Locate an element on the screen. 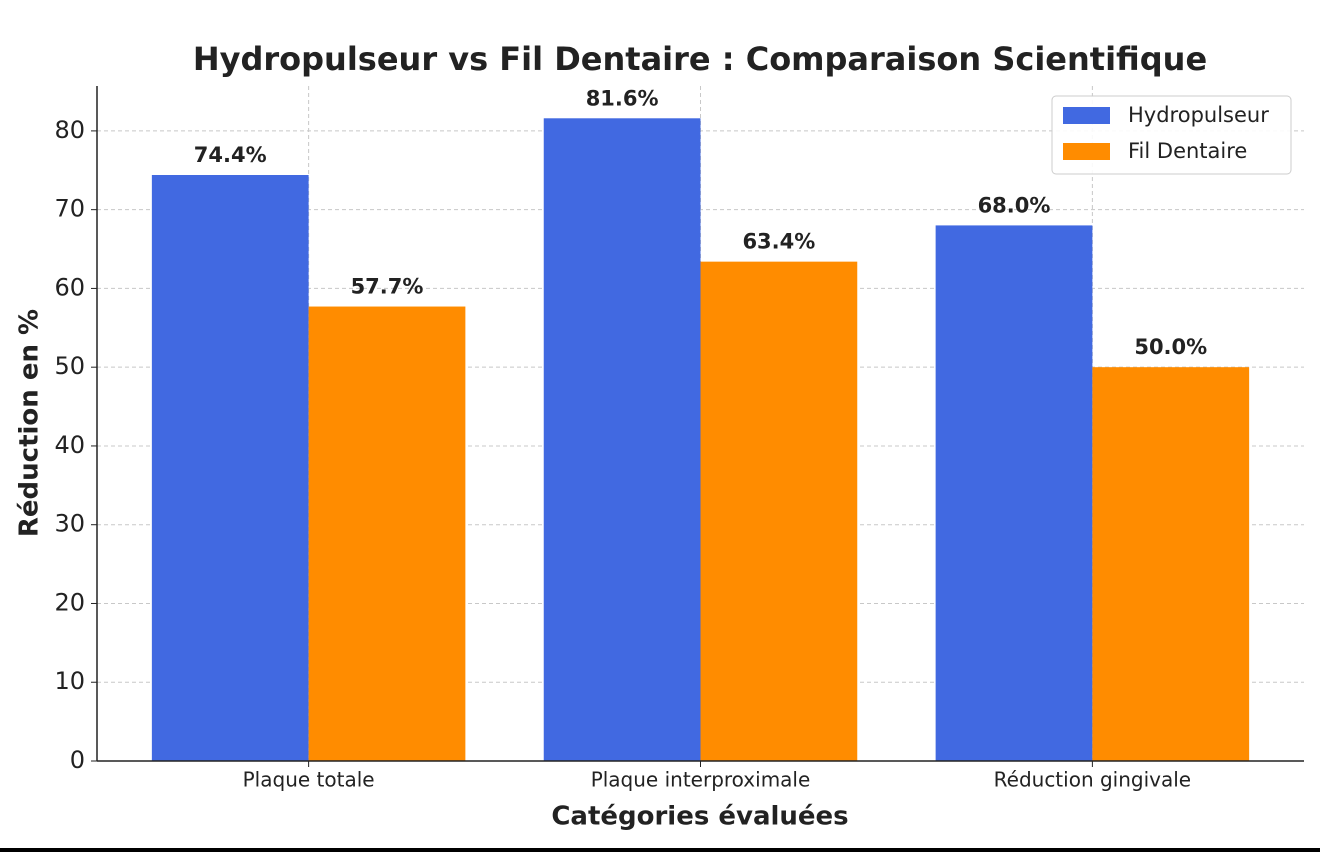 The height and width of the screenshot is (852, 1320). y-tick-label: 70 is located at coordinates (69, 209).